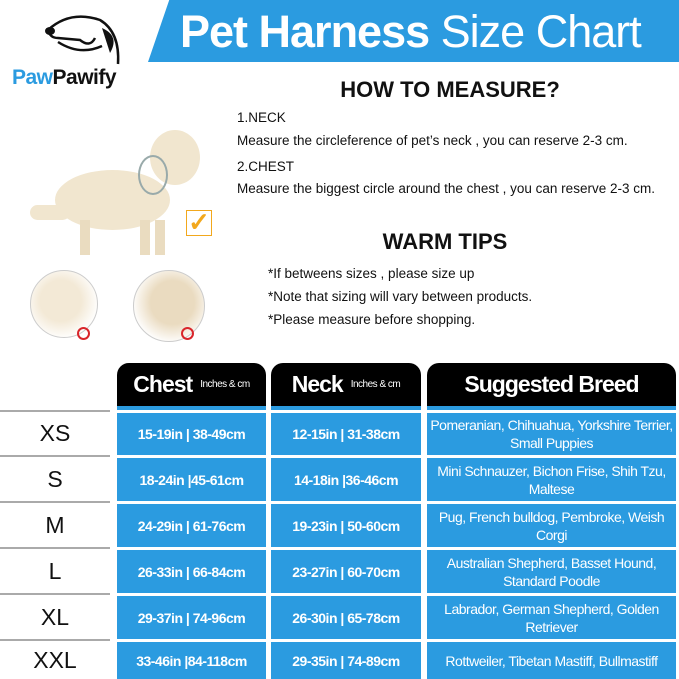 This screenshot has height=679, width=679. I want to click on title-banner, so click(413, 31).